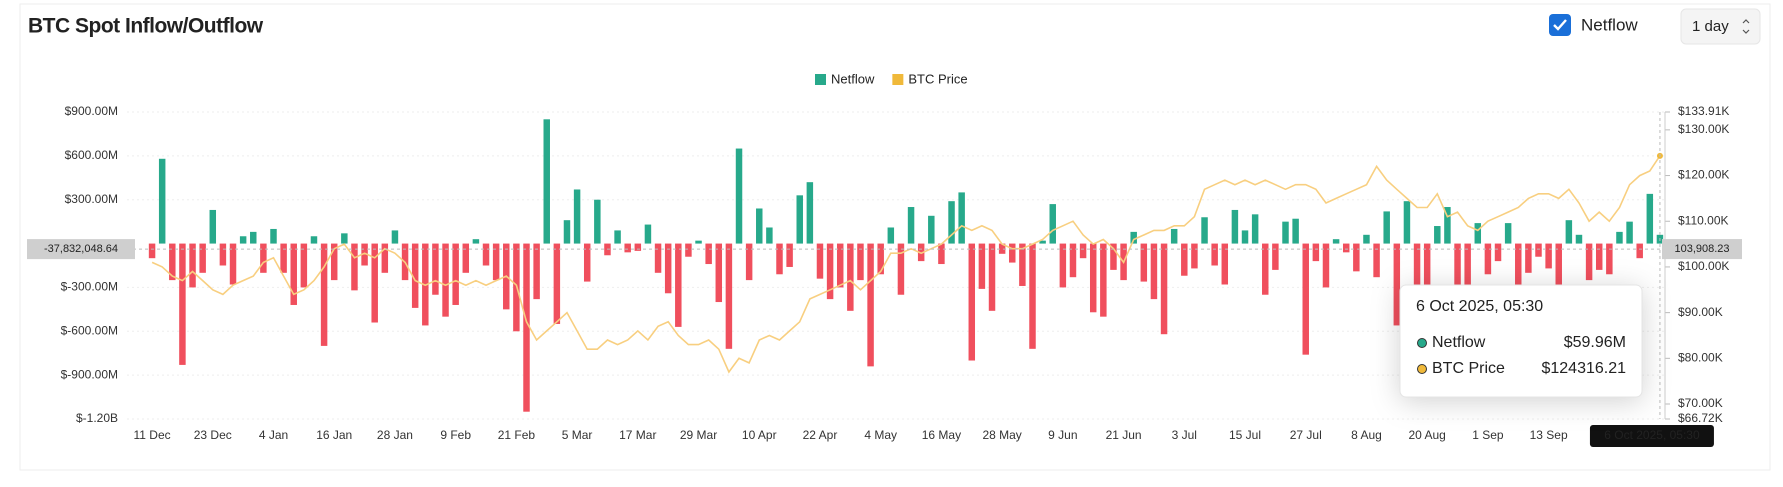 This screenshot has width=1783, height=487. I want to click on y2-tick-label: $133.91K, so click(1703, 111).